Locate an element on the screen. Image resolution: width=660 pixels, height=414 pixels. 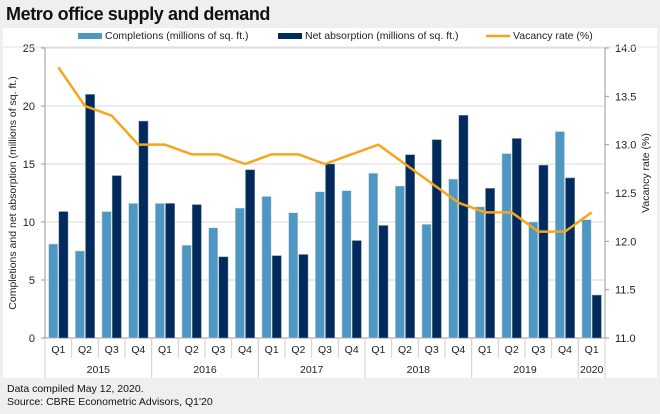
y2-tick-label: 14.0 is located at coordinates (625, 49).